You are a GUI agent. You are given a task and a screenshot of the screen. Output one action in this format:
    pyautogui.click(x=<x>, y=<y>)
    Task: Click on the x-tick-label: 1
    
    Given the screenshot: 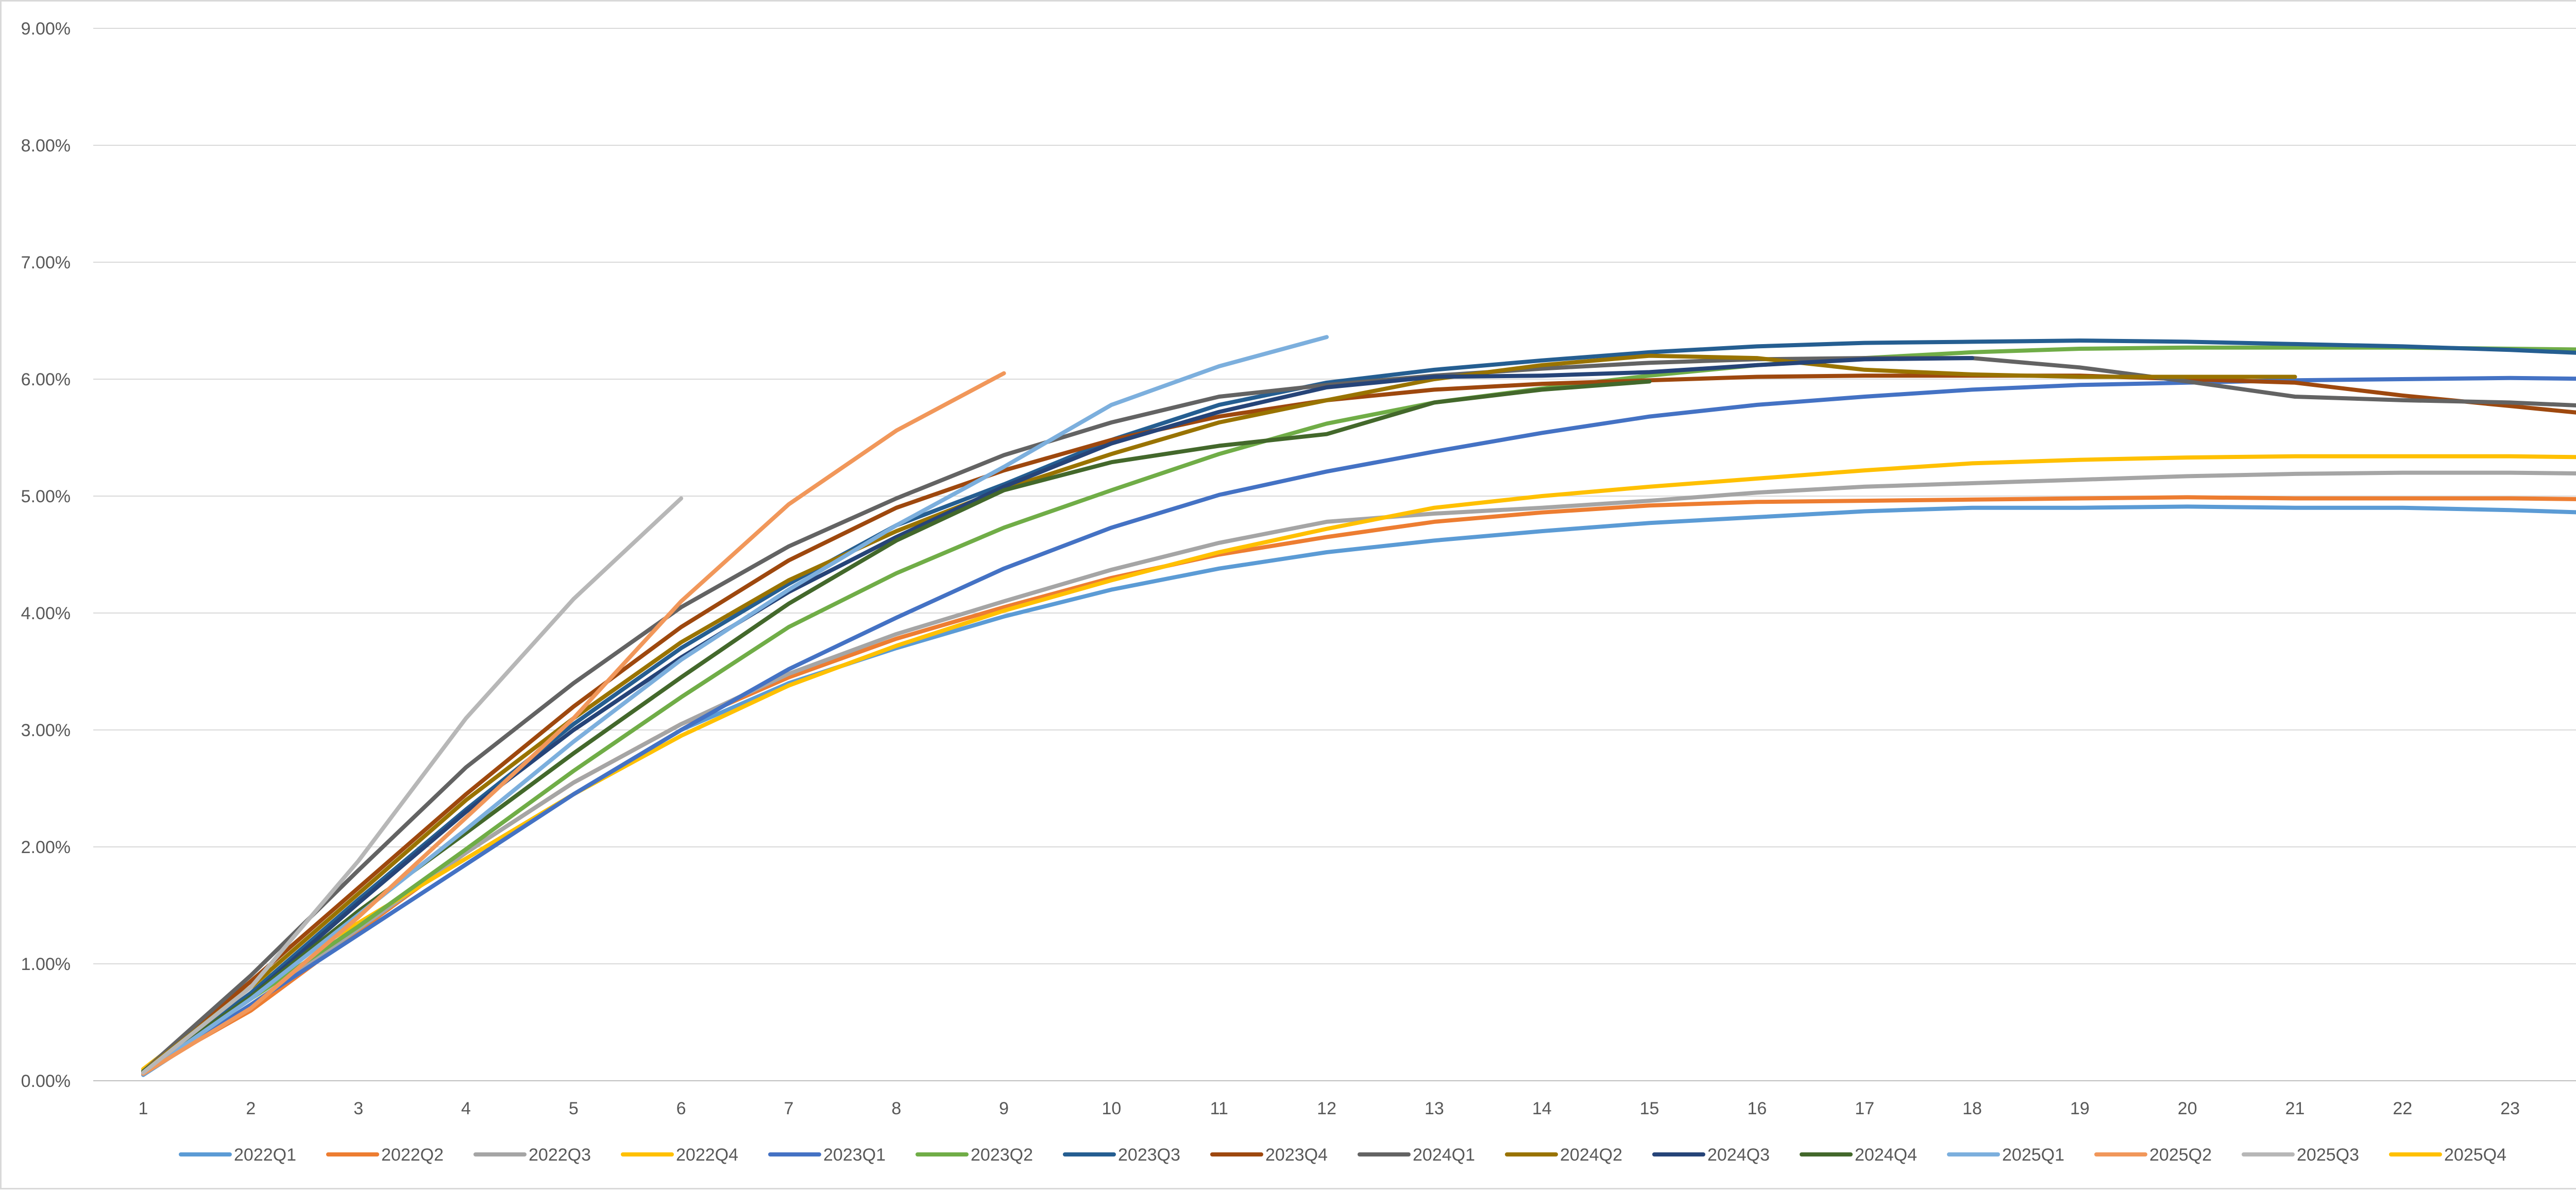 What is the action you would take?
    pyautogui.click(x=143, y=1109)
    